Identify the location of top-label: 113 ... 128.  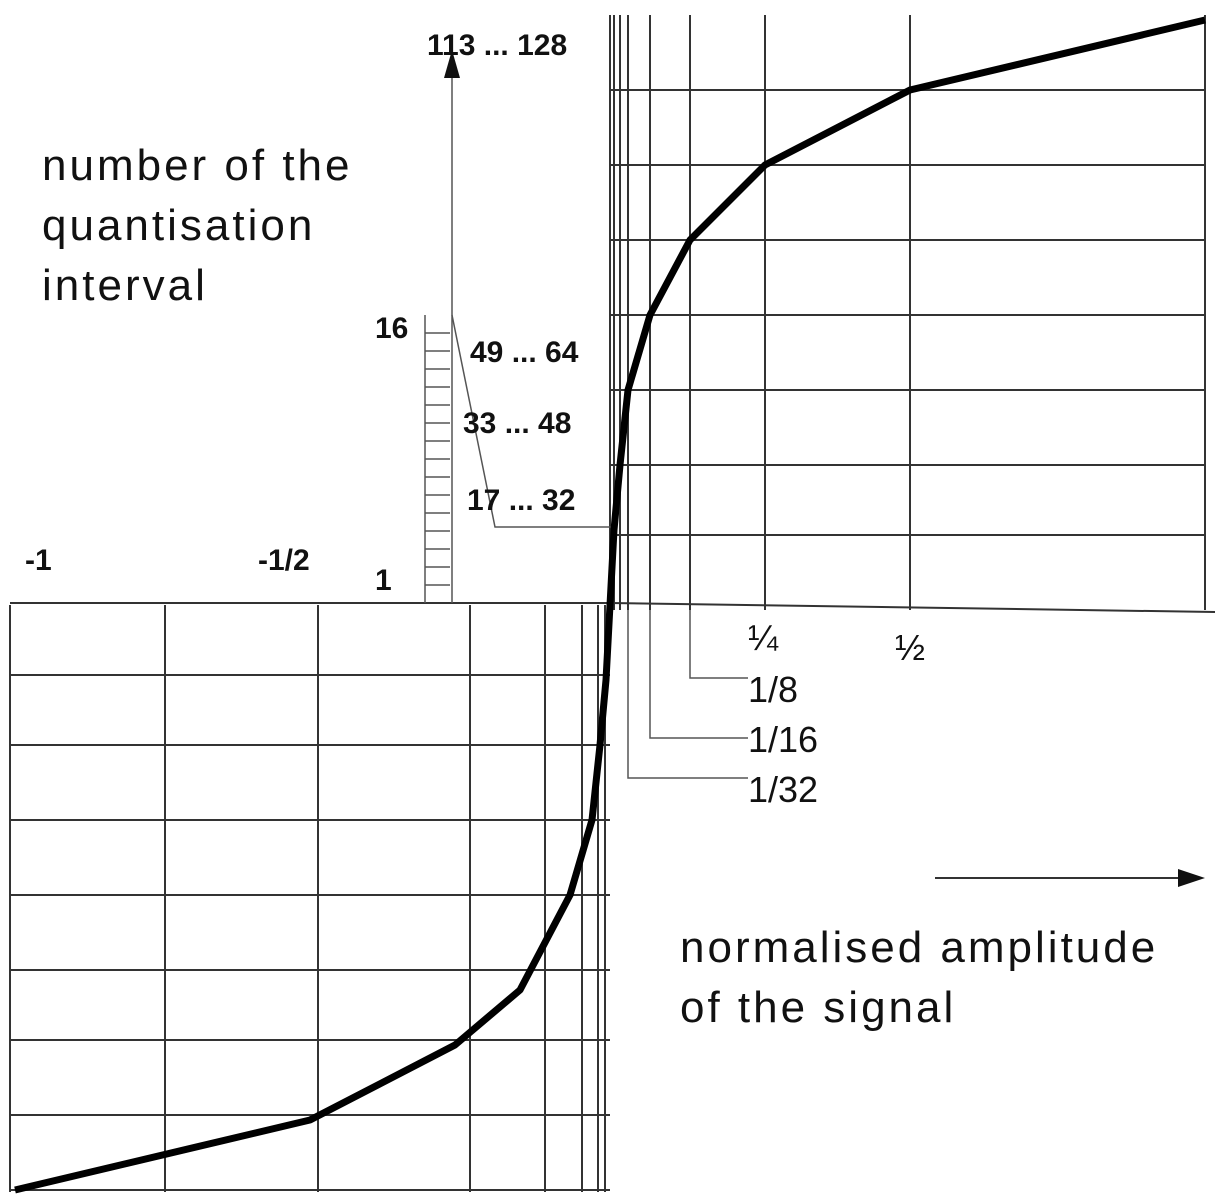
(497, 45).